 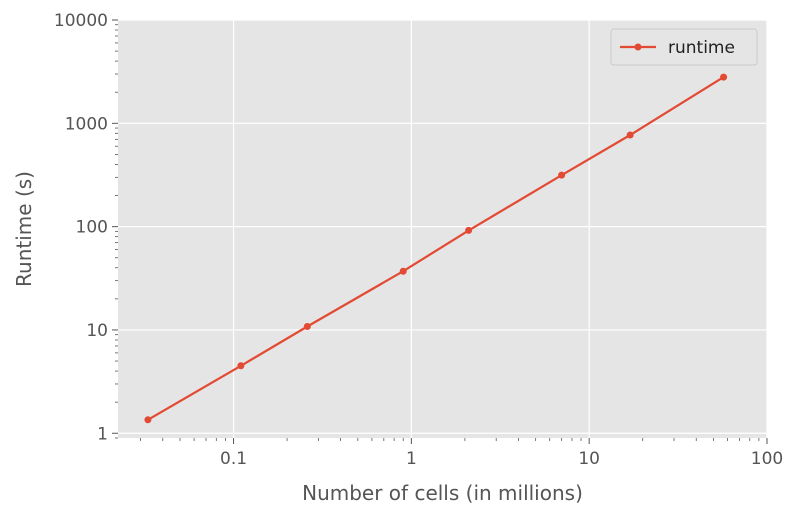 I want to click on x-tick-label: 0.1, so click(x=233, y=459).